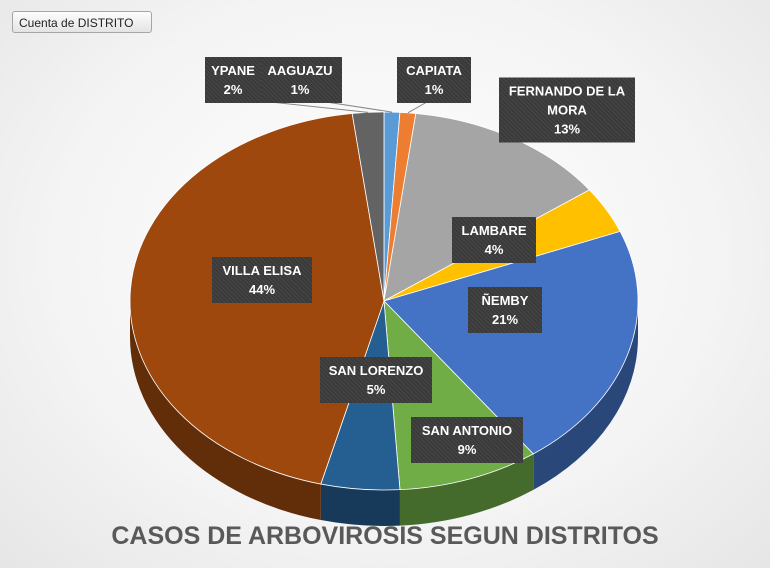 The height and width of the screenshot is (568, 770). Describe the element at coordinates (233, 89) in the screenshot. I see `label-value: 2%` at that location.